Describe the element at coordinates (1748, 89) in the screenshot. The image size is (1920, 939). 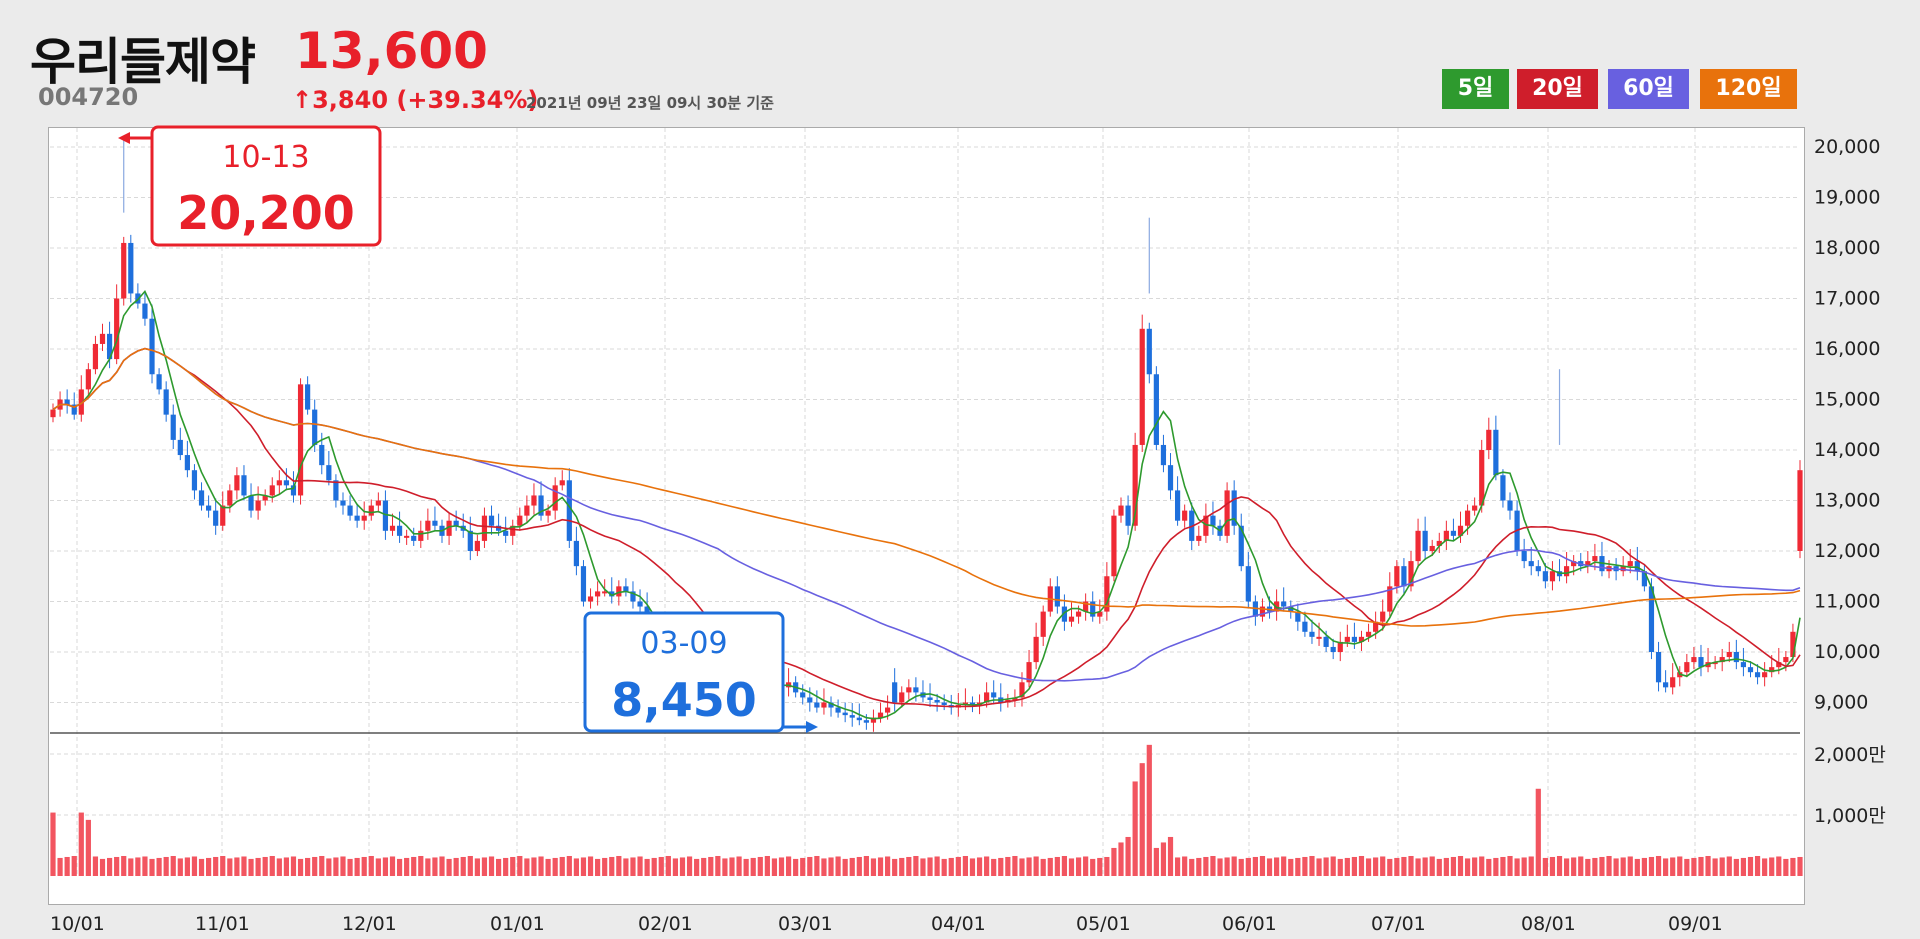
I see `ma120-button: 120일` at that location.